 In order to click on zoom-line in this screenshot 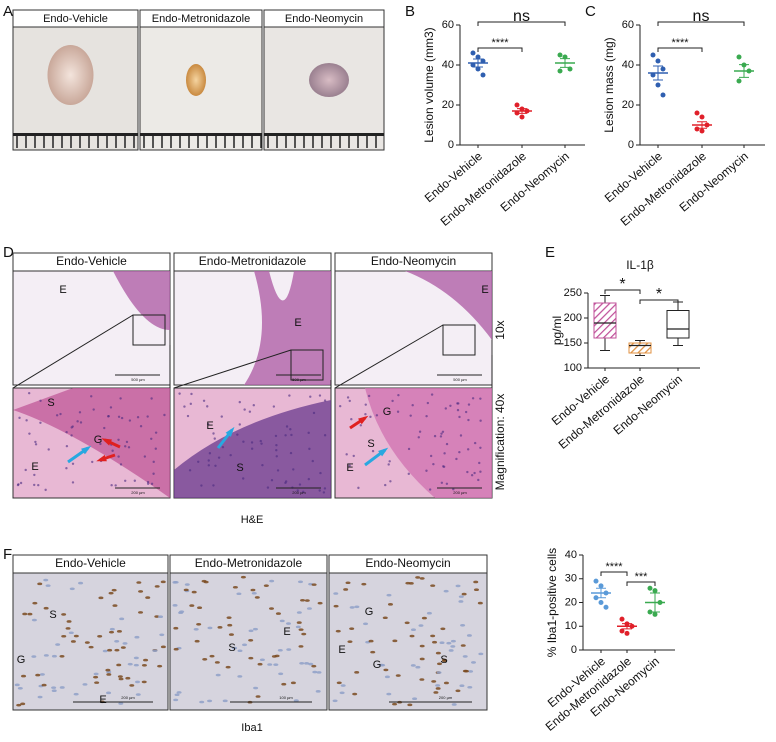, I will do `click(389, 356)`.